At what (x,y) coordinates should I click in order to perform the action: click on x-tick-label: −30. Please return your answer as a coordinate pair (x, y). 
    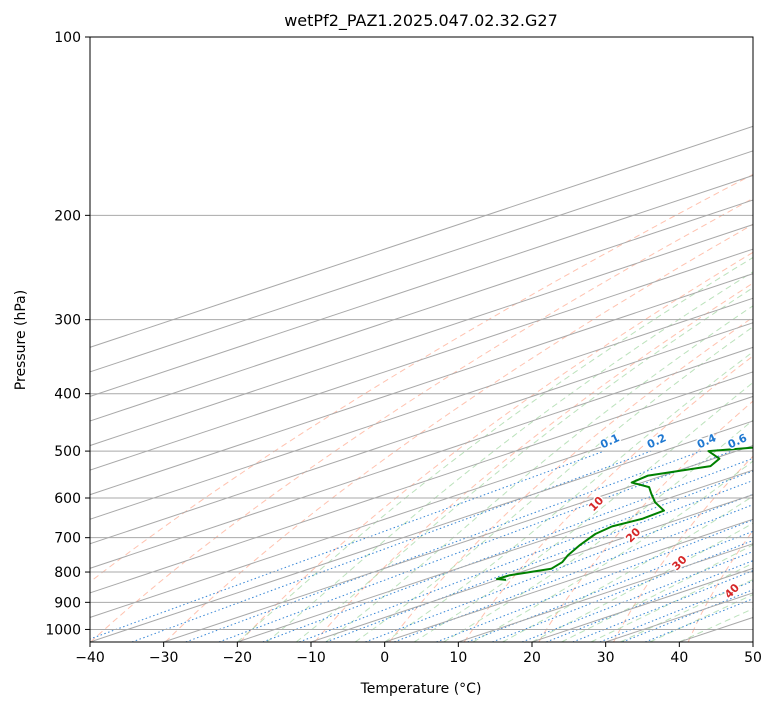
    Looking at the image, I should click on (164, 658).